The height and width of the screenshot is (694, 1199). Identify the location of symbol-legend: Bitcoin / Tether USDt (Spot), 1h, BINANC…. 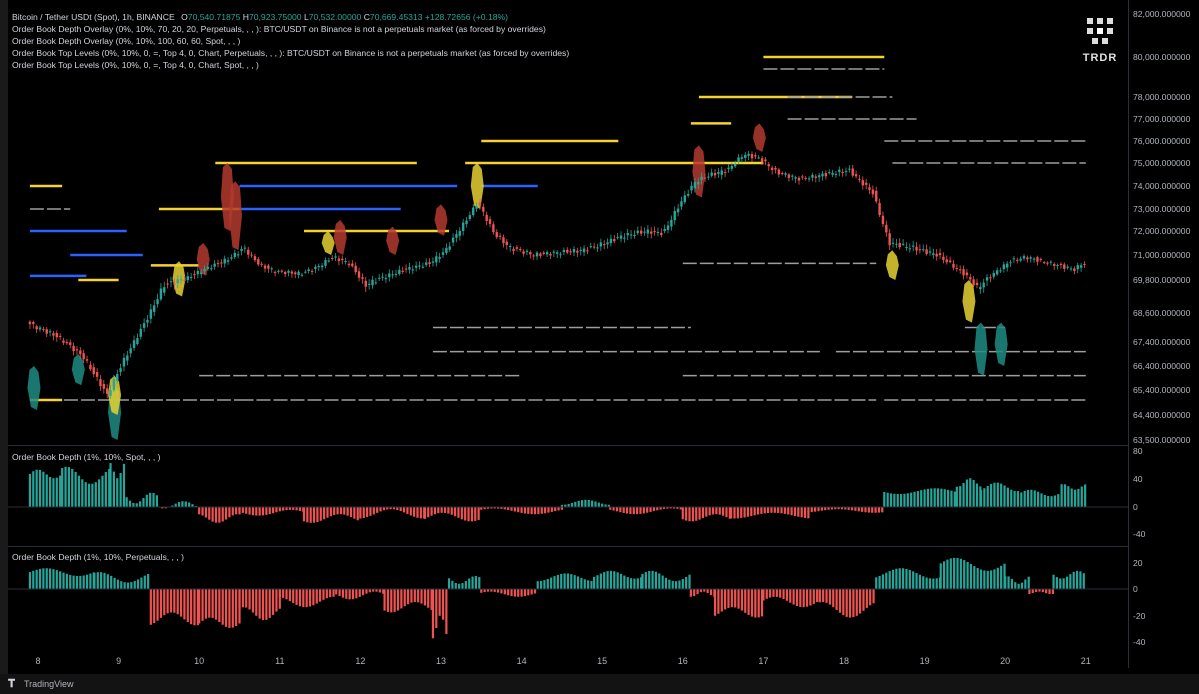
(260, 17).